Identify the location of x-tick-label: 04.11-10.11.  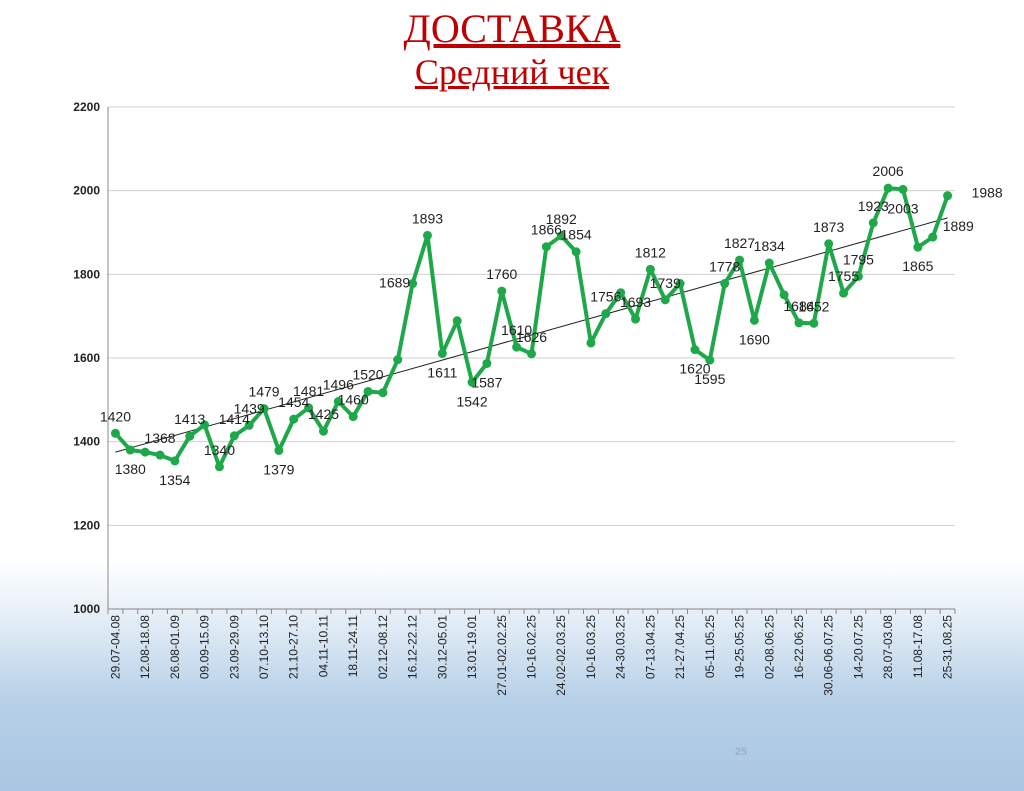
(323, 646).